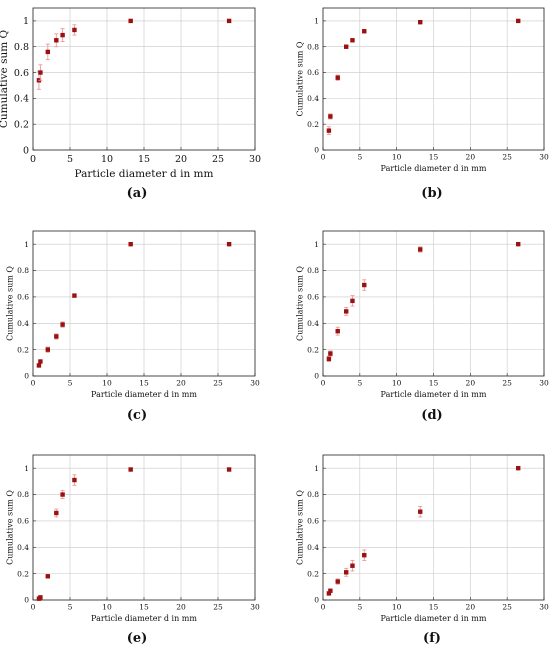 This screenshot has width=550, height=656. Describe the element at coordinates (431, 193) in the screenshot. I see `panel-label: (b)` at that location.